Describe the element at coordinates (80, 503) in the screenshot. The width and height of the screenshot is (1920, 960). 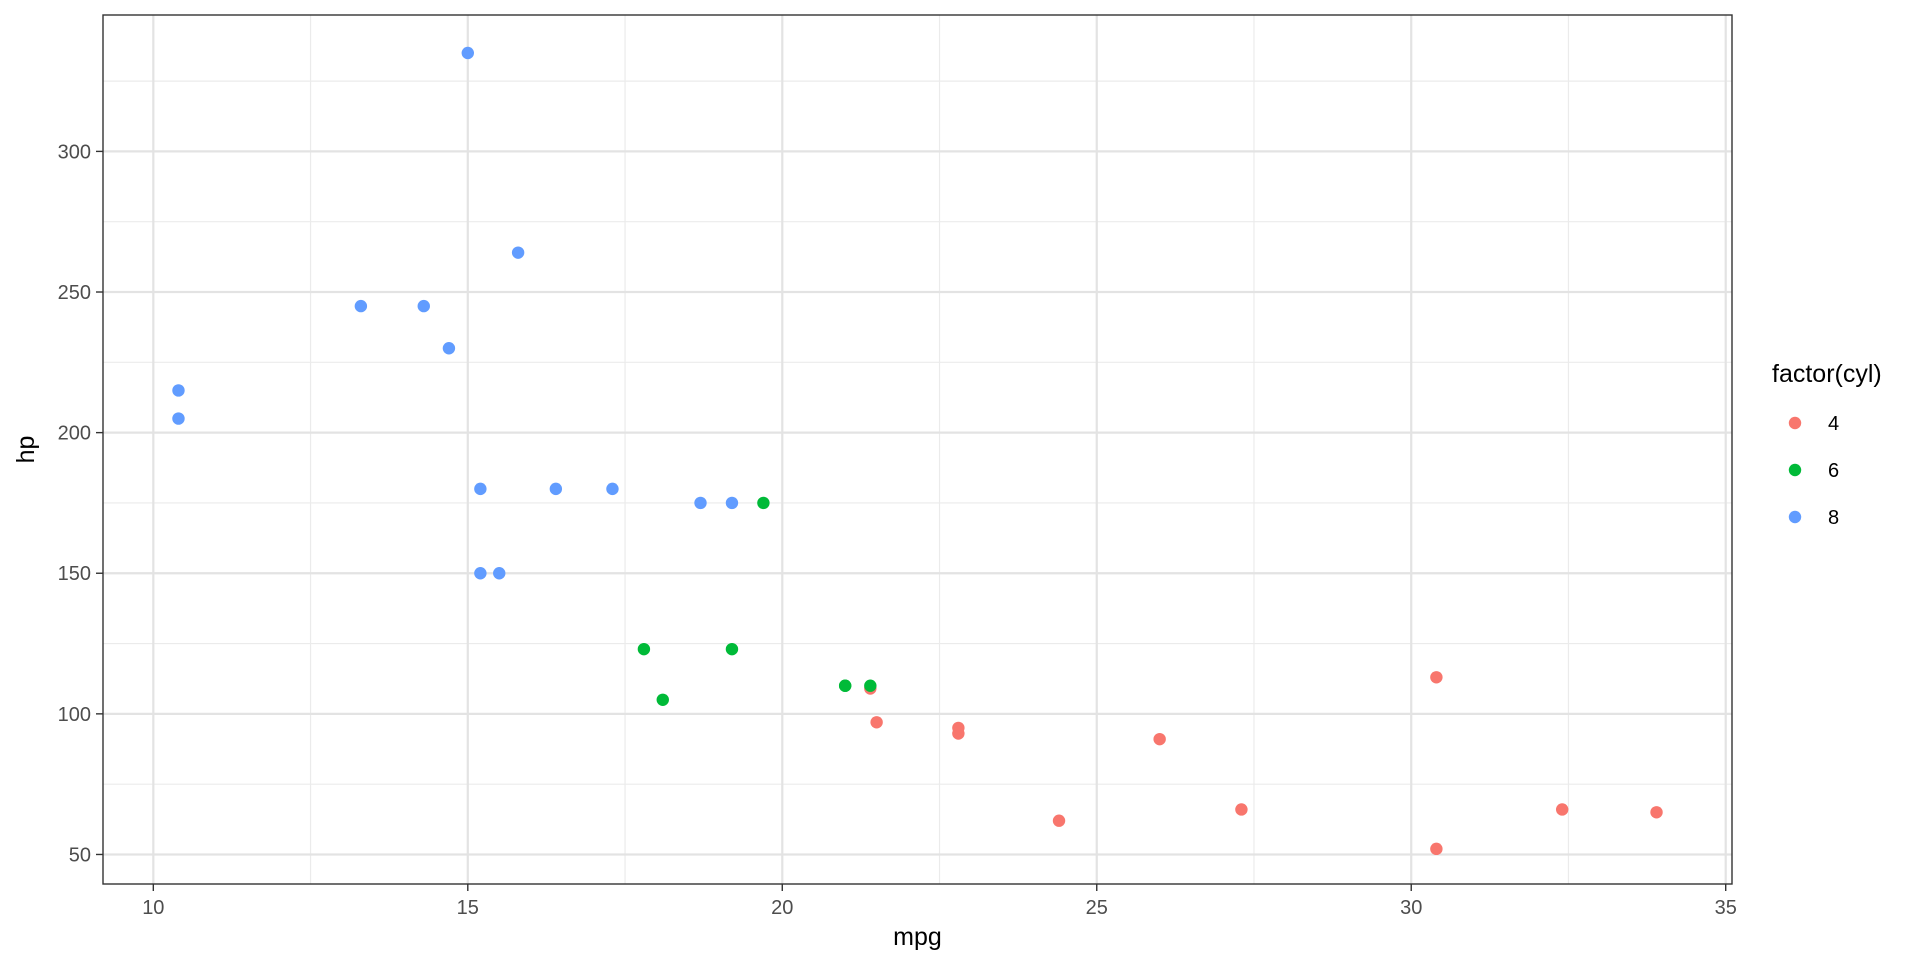
I see `y-axis-ticks: 50 100 150 200 250 300` at that location.